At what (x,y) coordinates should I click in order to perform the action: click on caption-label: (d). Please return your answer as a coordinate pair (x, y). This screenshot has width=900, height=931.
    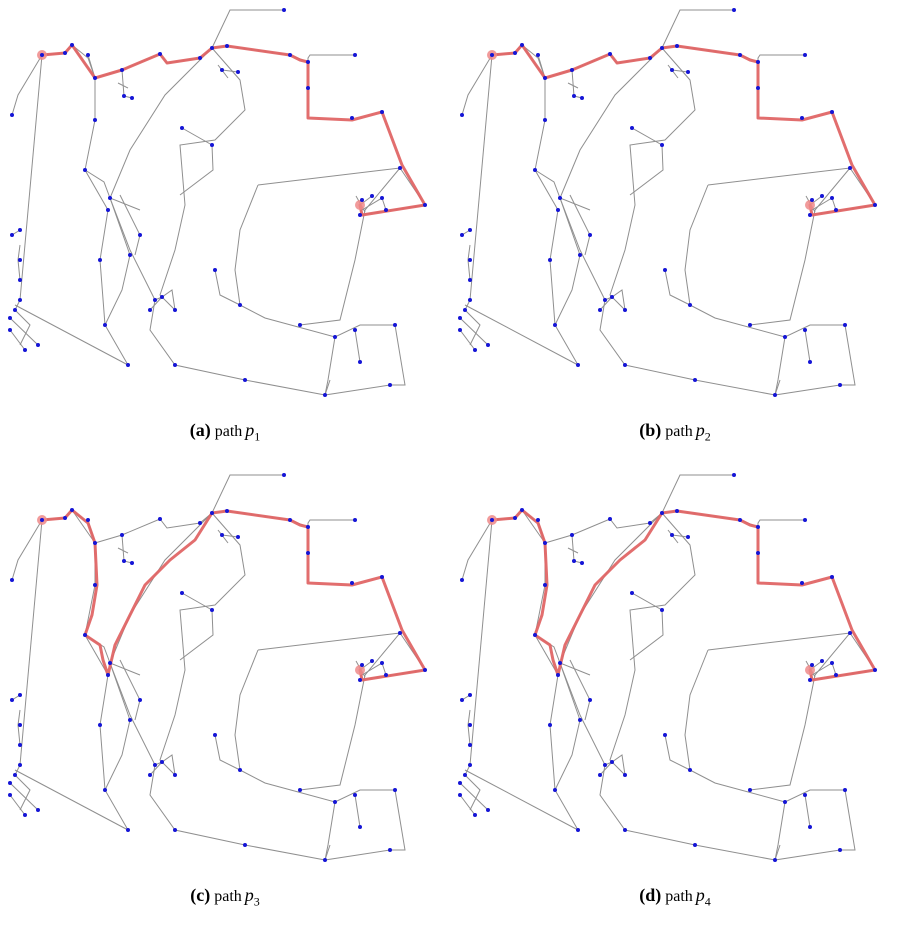
    Looking at the image, I should click on (650, 895).